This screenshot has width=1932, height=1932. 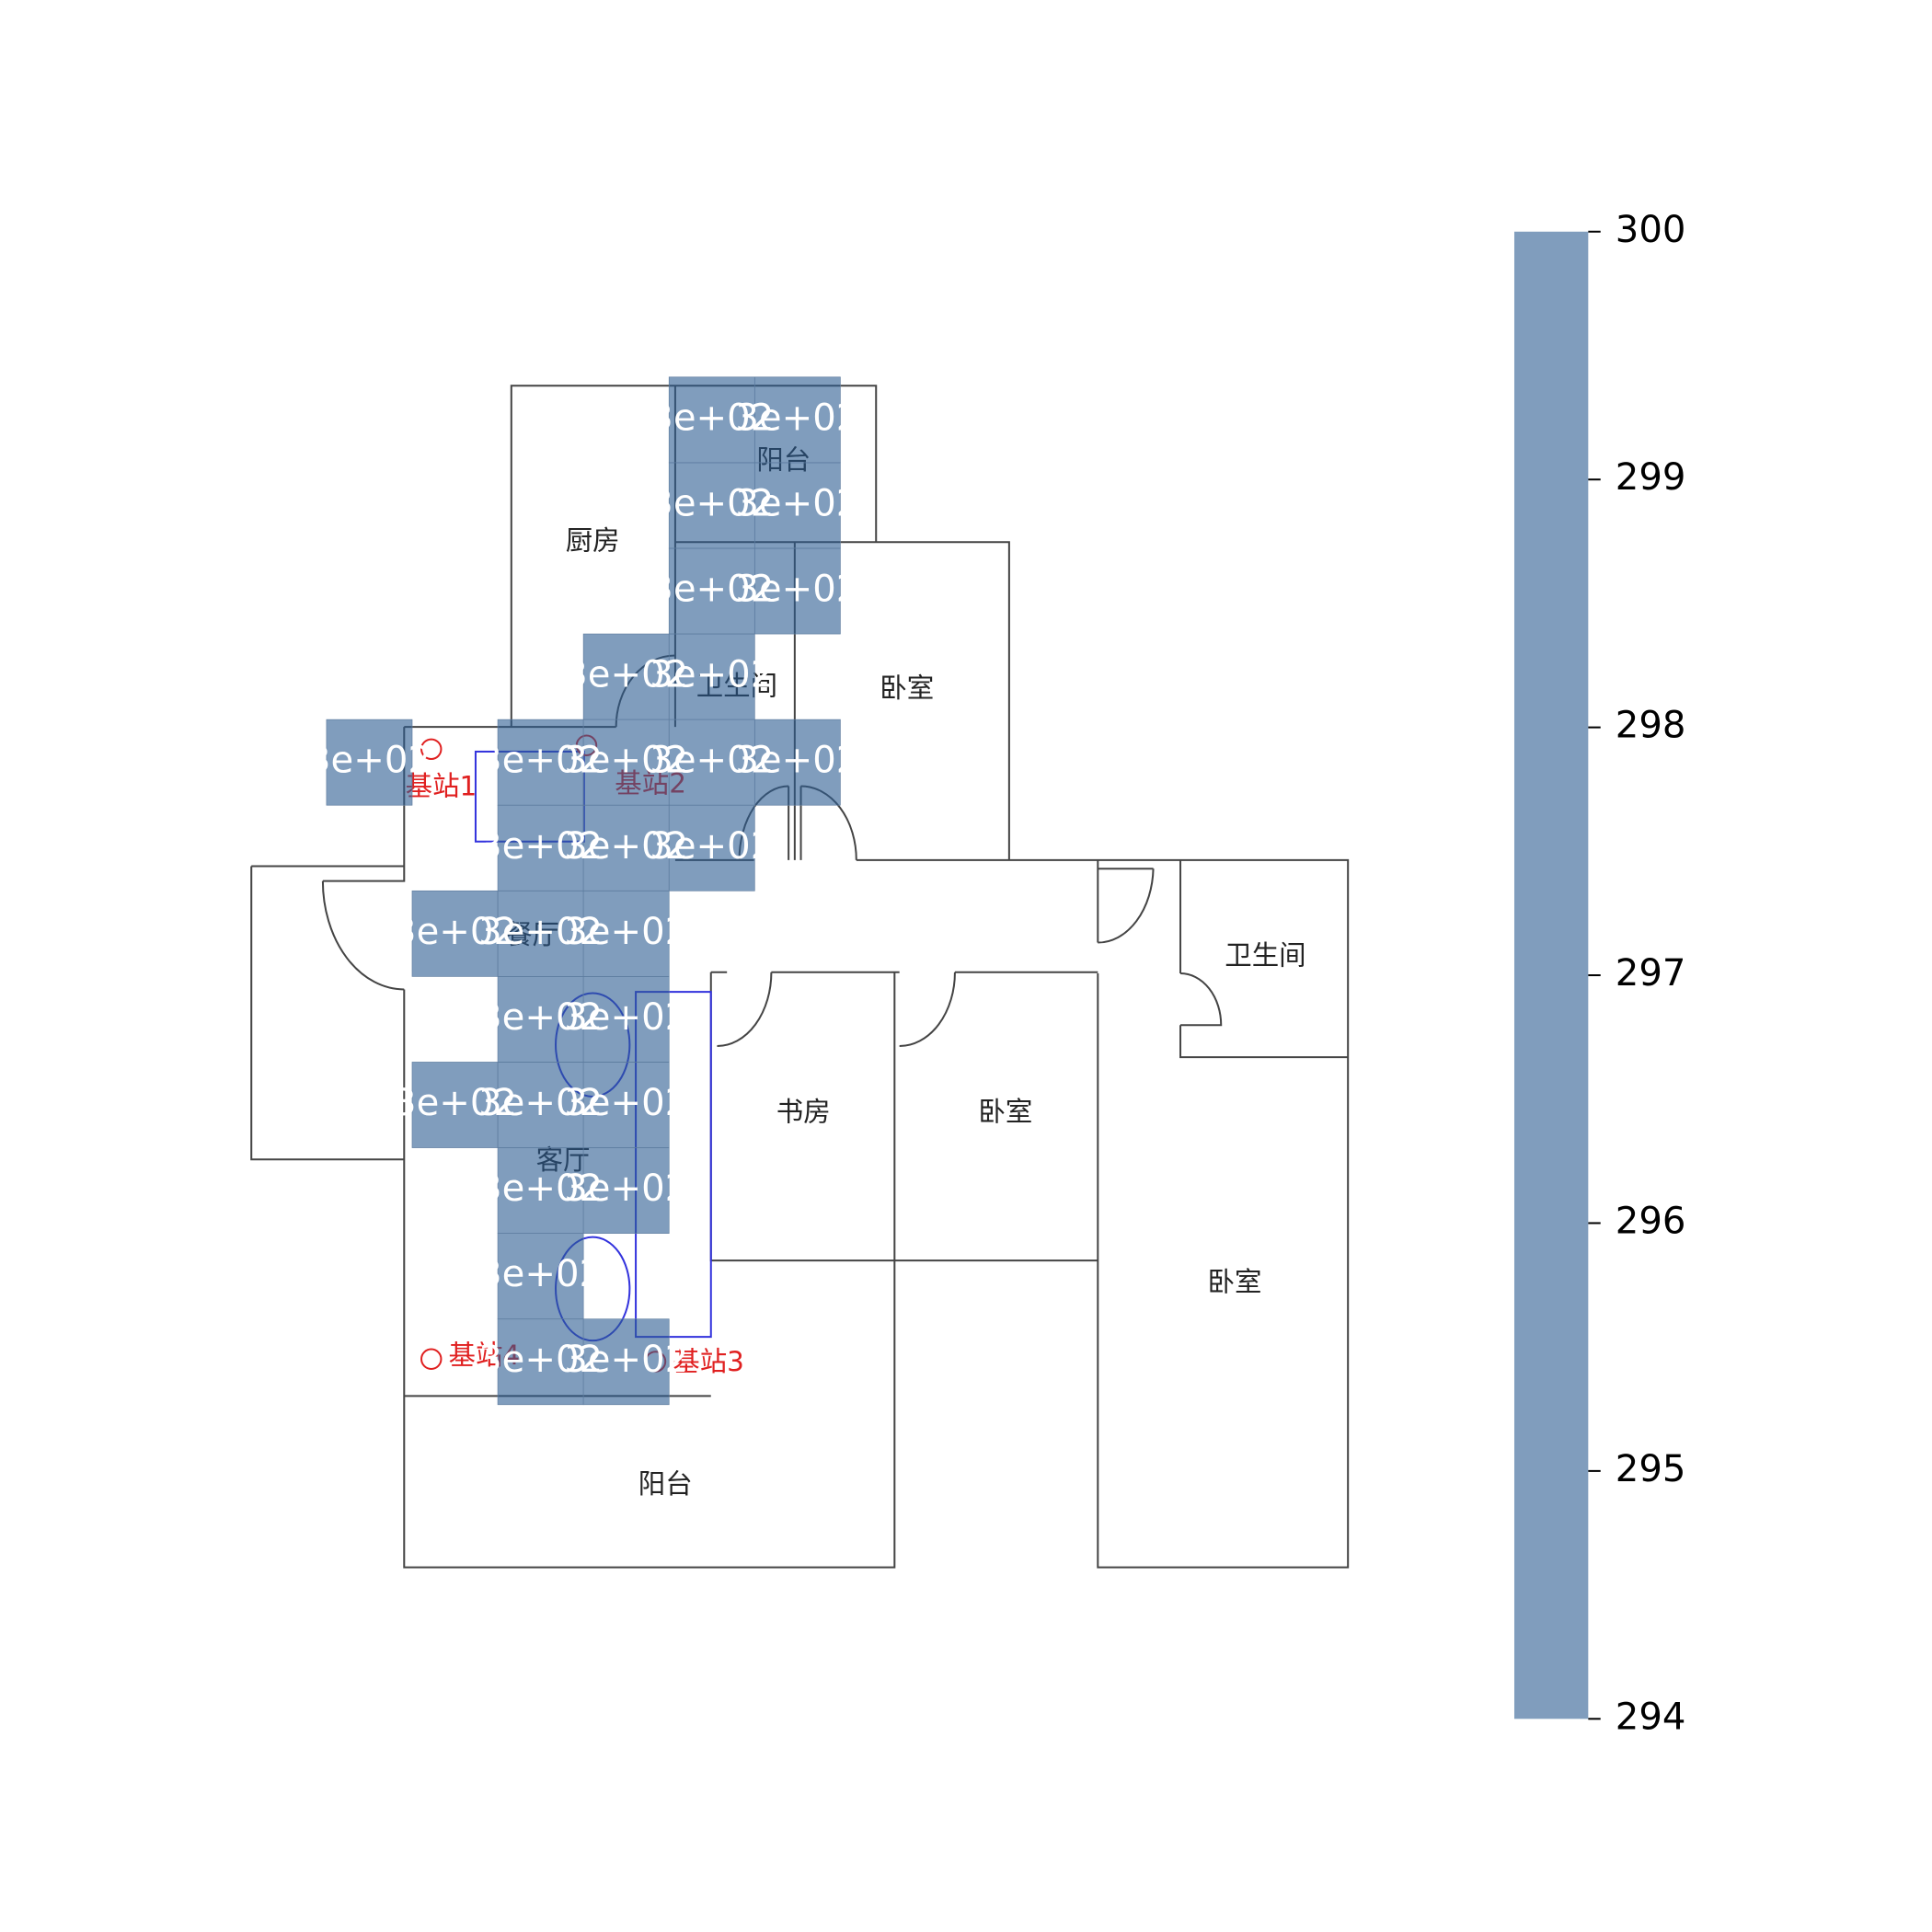 I want to click on colorbar-tick-label: 294, so click(x=1651, y=1717).